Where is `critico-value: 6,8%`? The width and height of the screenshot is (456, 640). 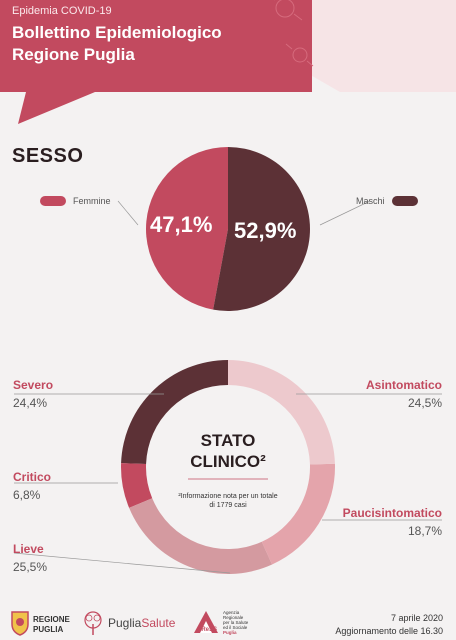 critico-value: 6,8% is located at coordinates (27, 495).